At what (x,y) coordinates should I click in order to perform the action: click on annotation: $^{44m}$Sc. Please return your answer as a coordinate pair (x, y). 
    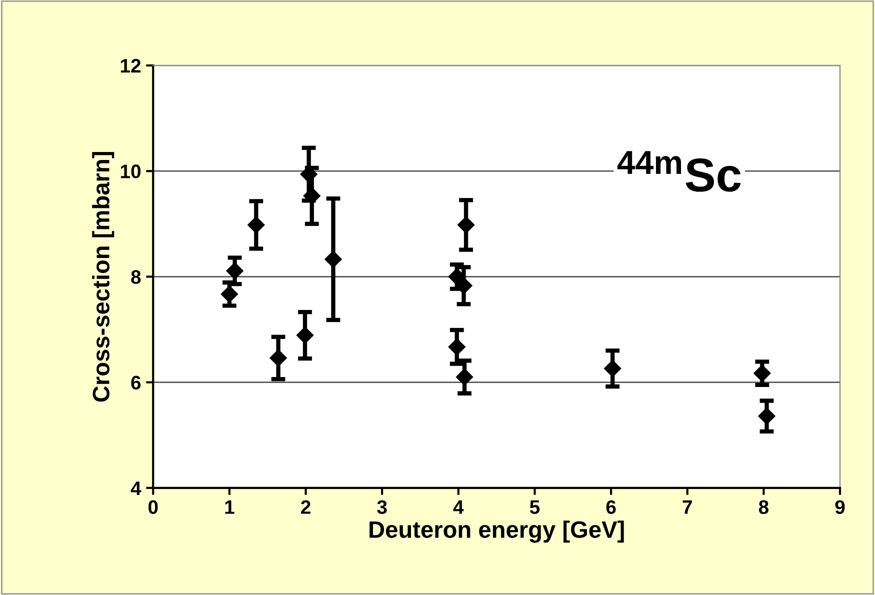
    Looking at the image, I should click on (679, 171).